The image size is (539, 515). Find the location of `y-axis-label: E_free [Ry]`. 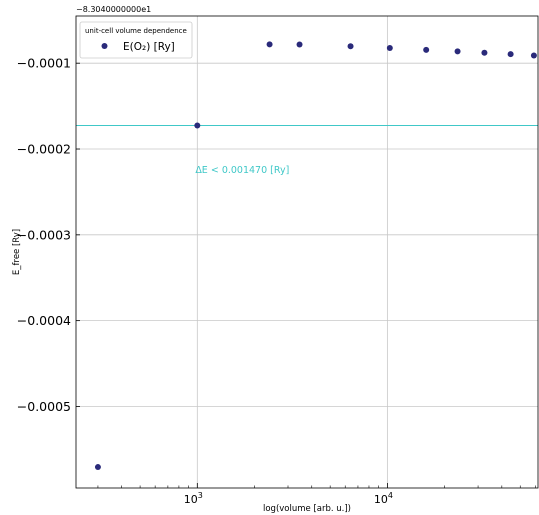

y-axis-label: E_free [Ry] is located at coordinates (17, 252).